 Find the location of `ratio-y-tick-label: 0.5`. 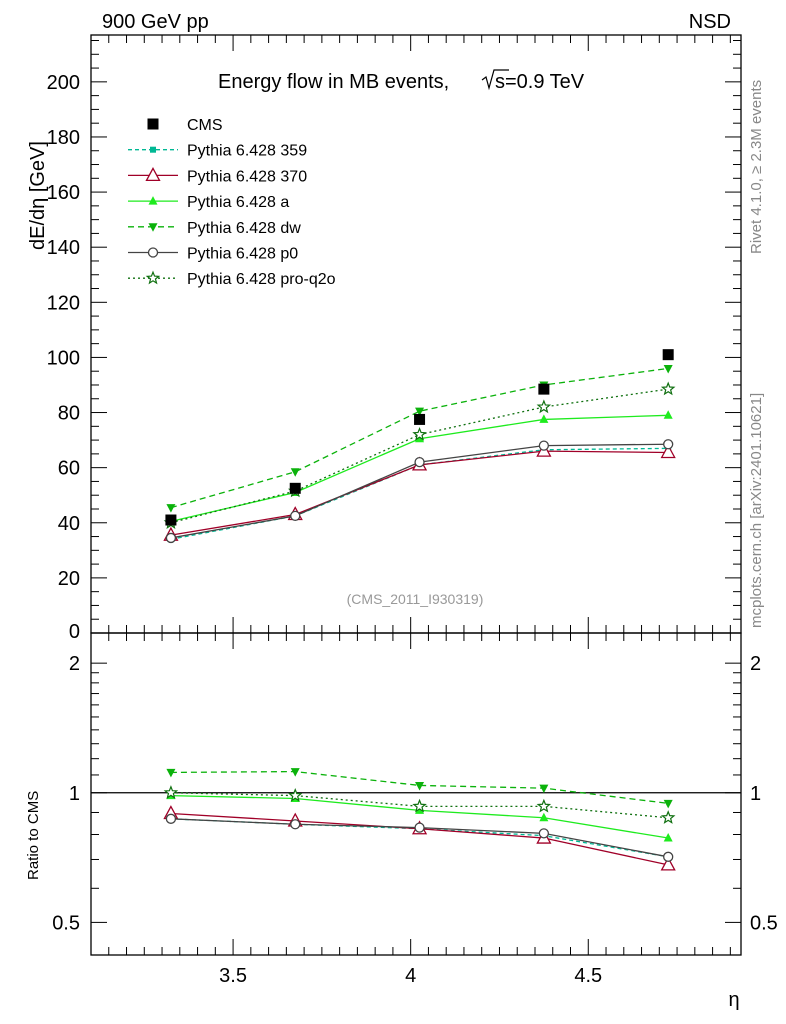

ratio-y-tick-label: 0.5 is located at coordinates (66, 923).